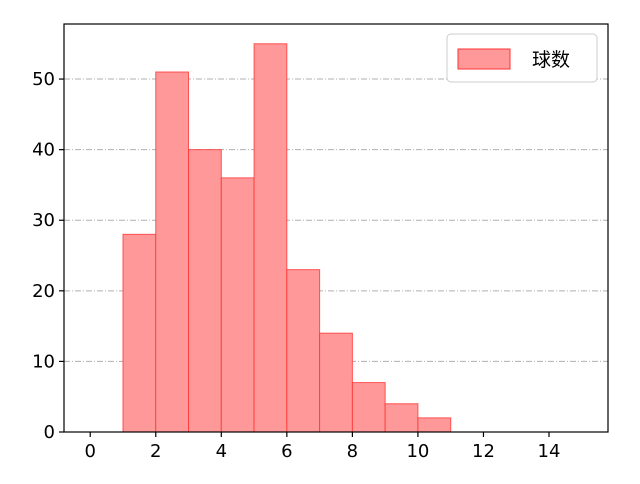 This screenshot has height=484, width=640. What do you see at coordinates (43, 150) in the screenshot?
I see `y-tick-label: 40` at bounding box center [43, 150].